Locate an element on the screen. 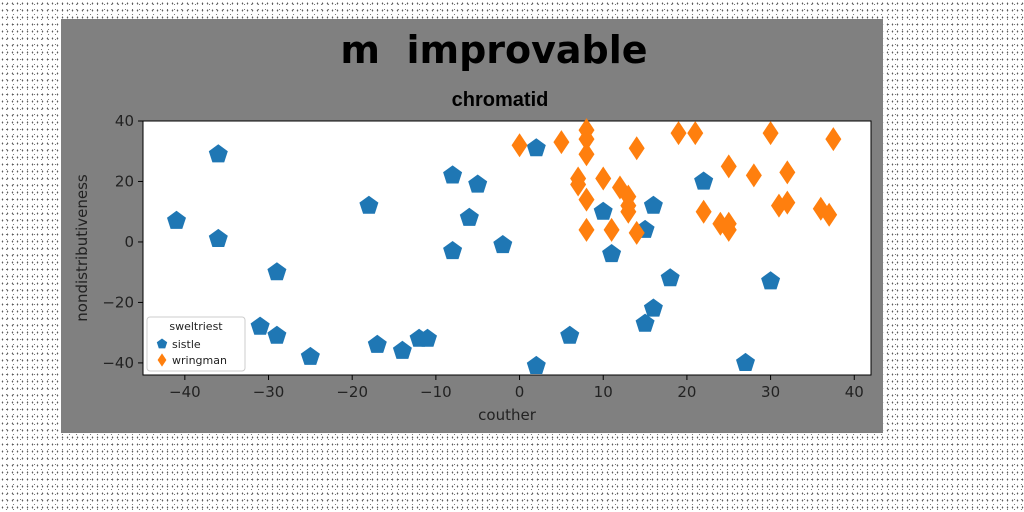  y-tick-label: 0 is located at coordinates (129, 242).